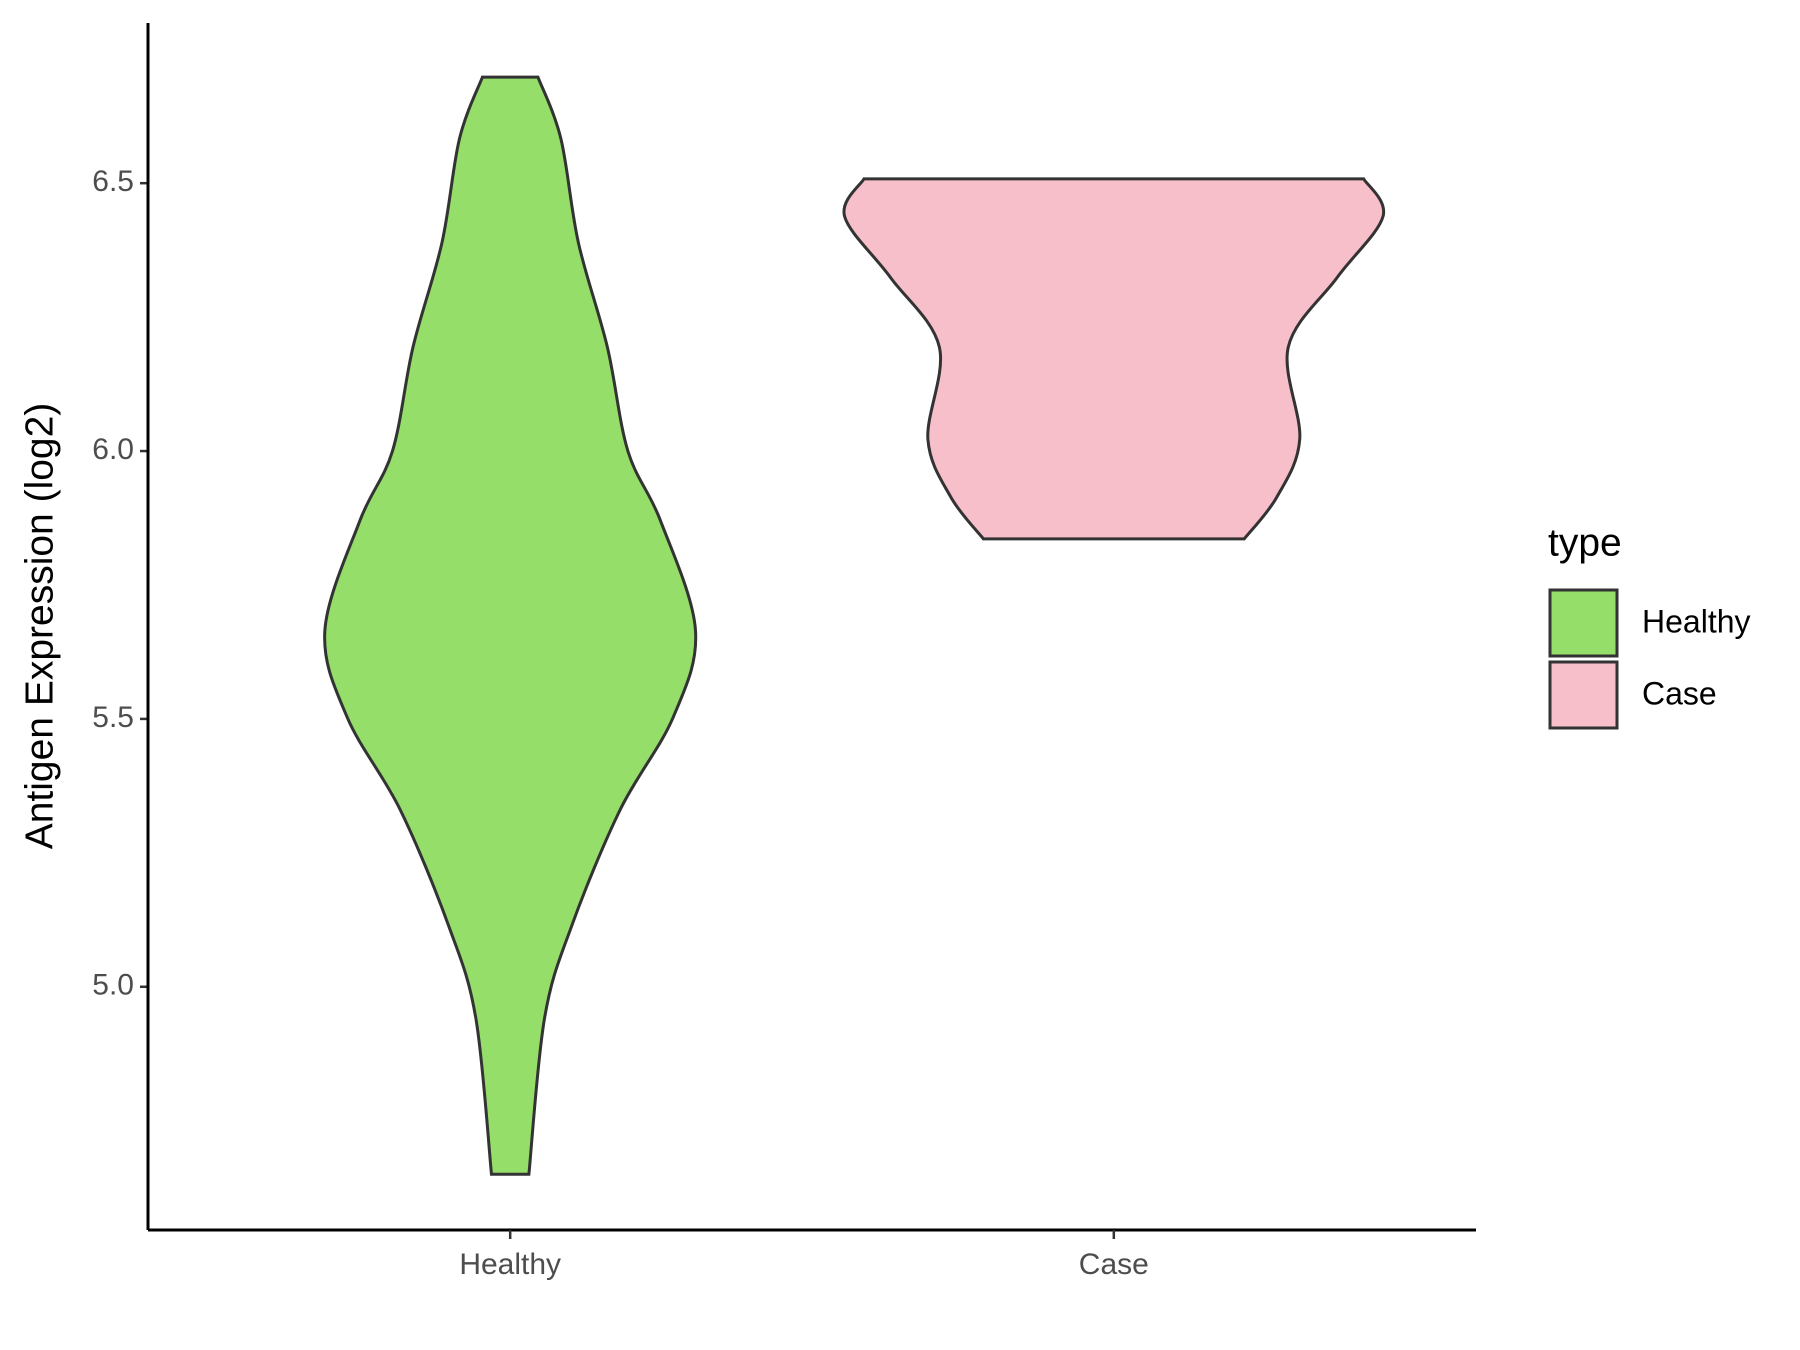 The image size is (1800, 1350). Describe the element at coordinates (113, 449) in the screenshot. I see `y-tick-label: 6.0` at that location.